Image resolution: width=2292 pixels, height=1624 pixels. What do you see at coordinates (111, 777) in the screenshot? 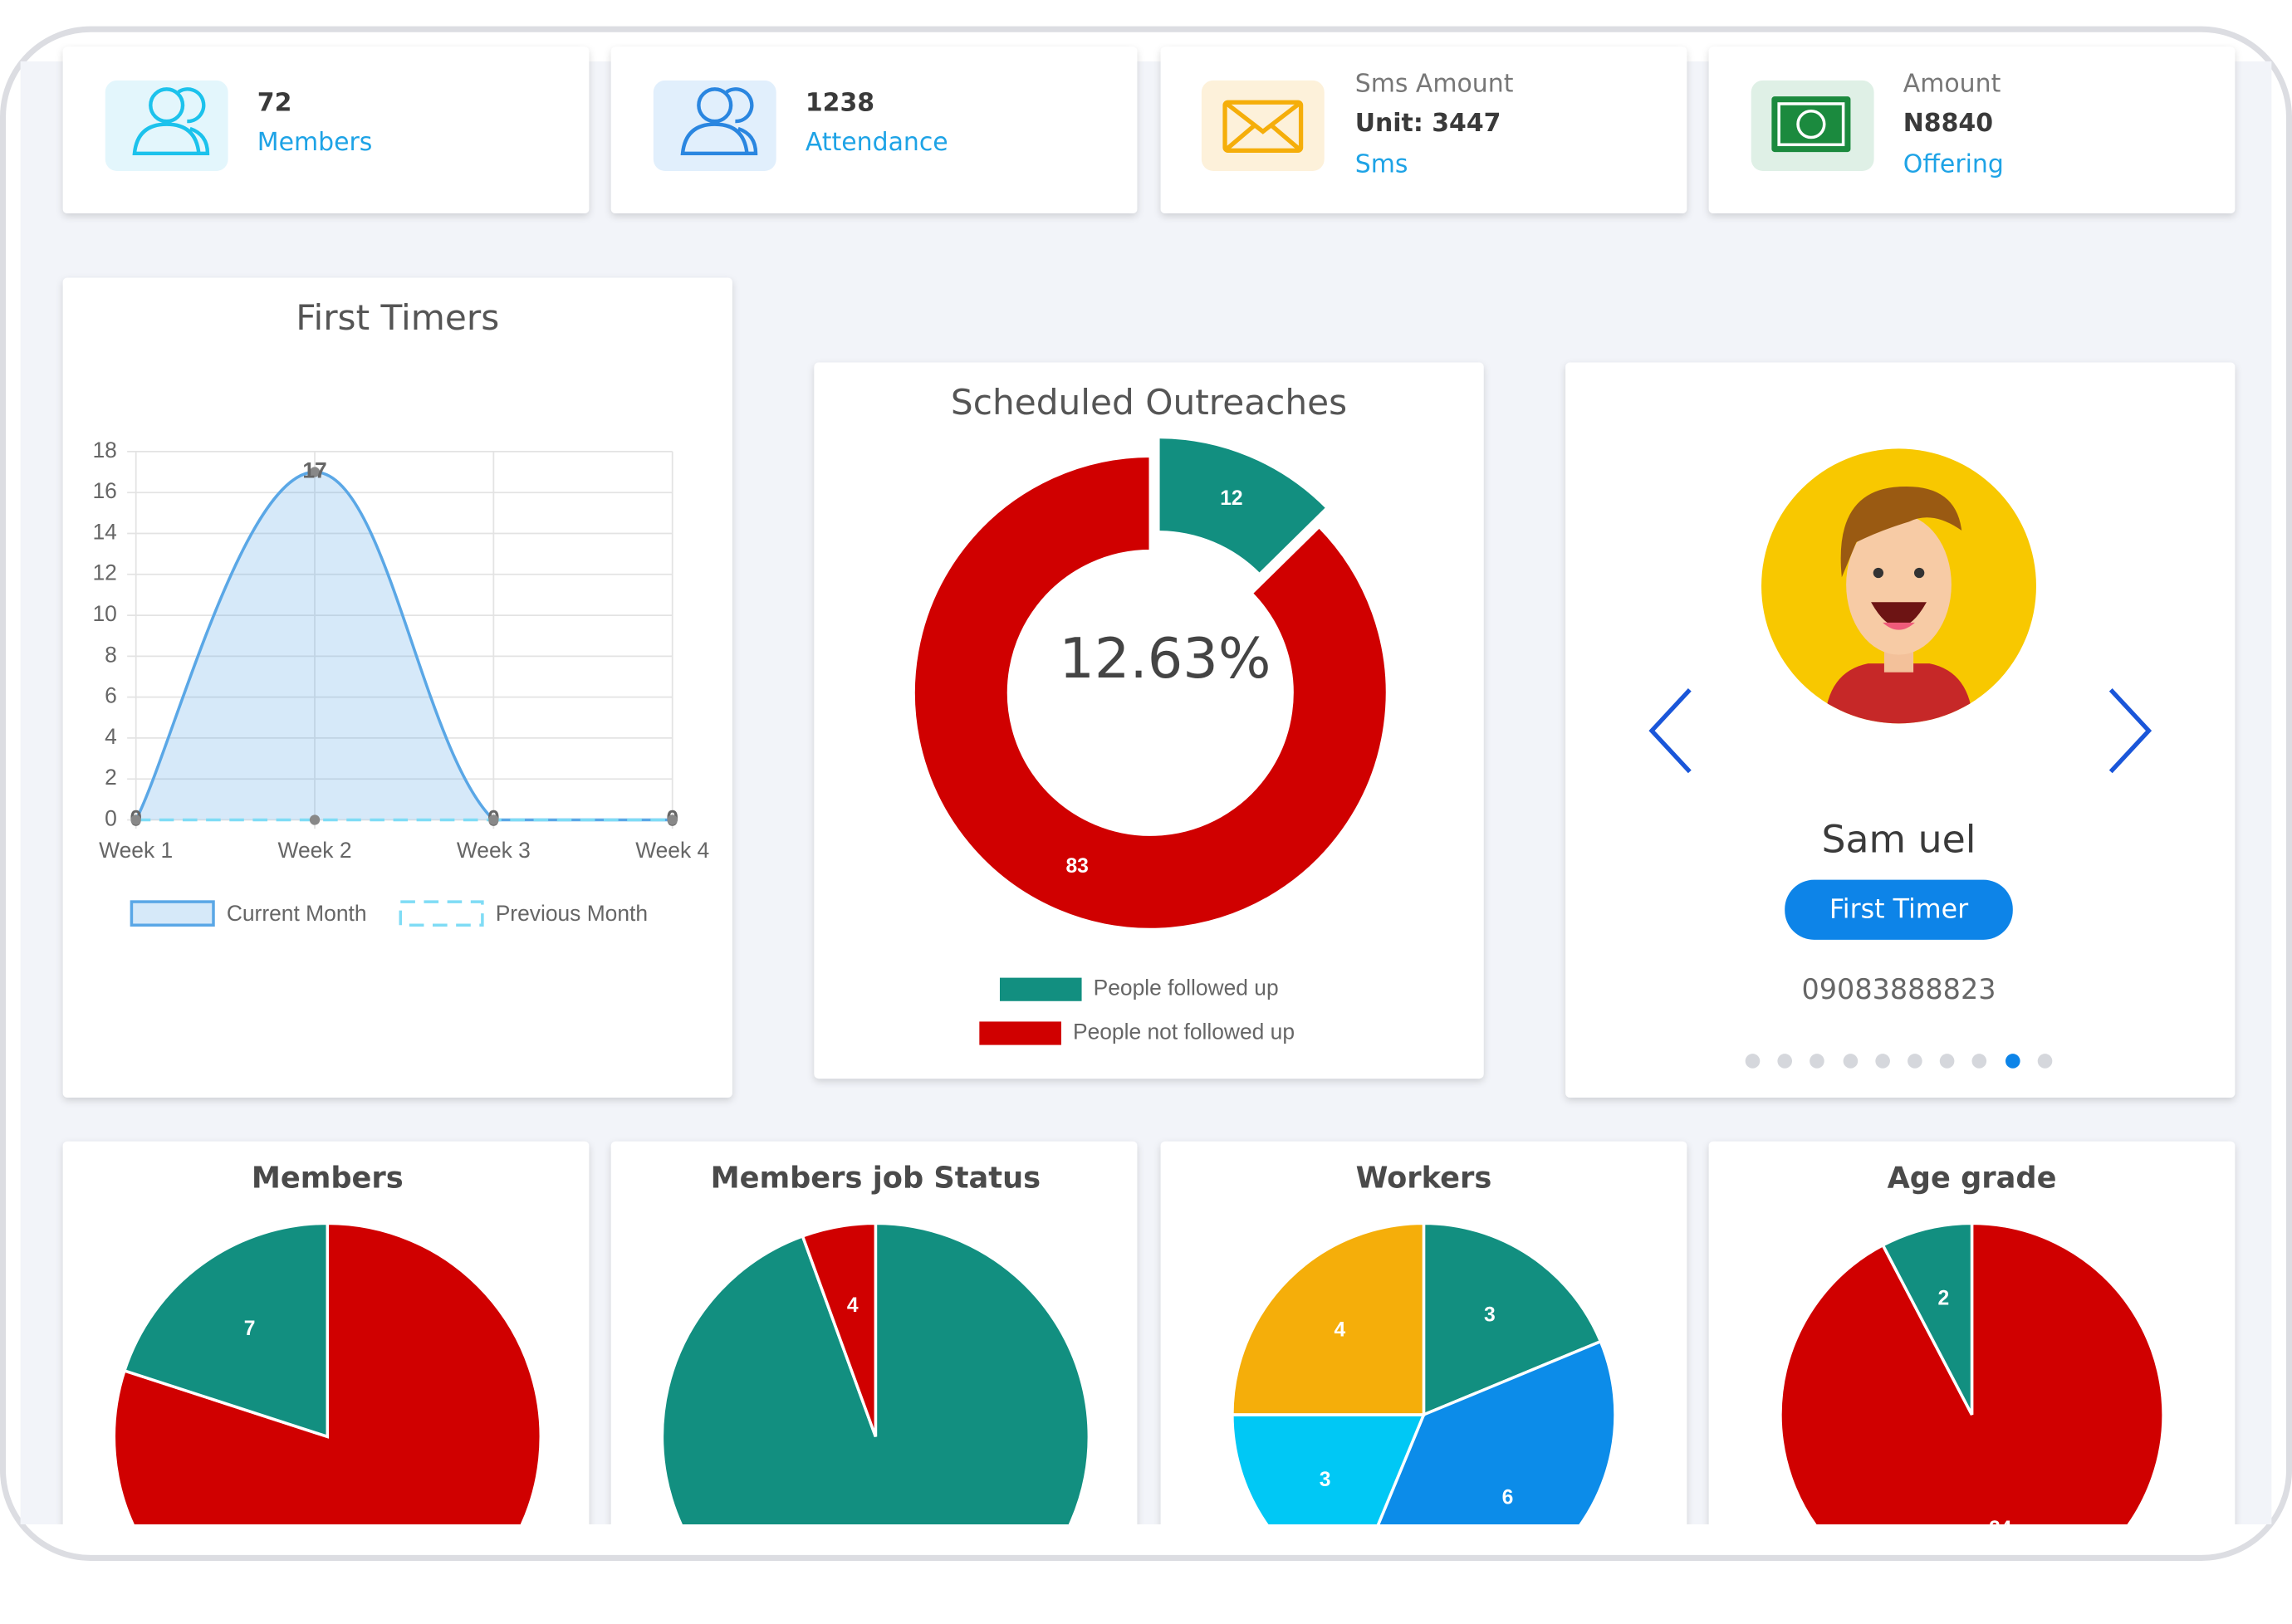
I see `y-tick-label: 2` at bounding box center [111, 777].